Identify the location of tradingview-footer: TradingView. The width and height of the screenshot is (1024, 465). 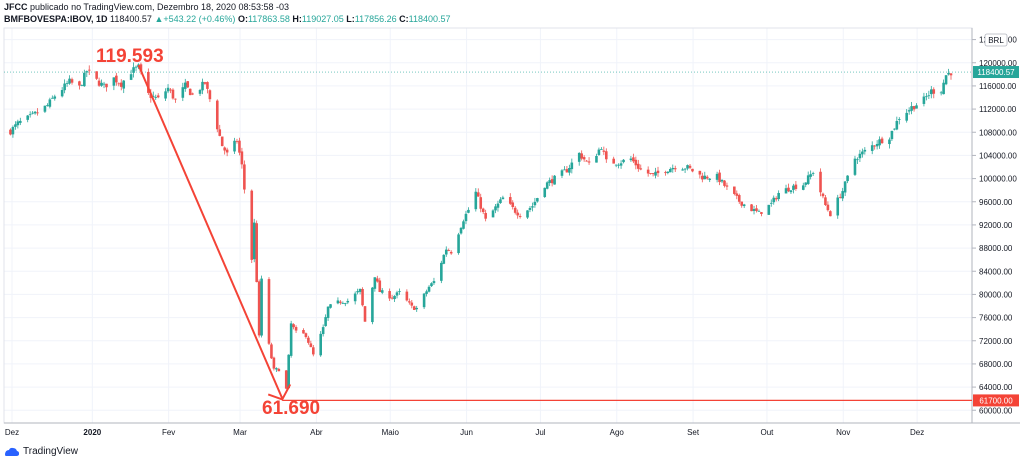
(41, 451).